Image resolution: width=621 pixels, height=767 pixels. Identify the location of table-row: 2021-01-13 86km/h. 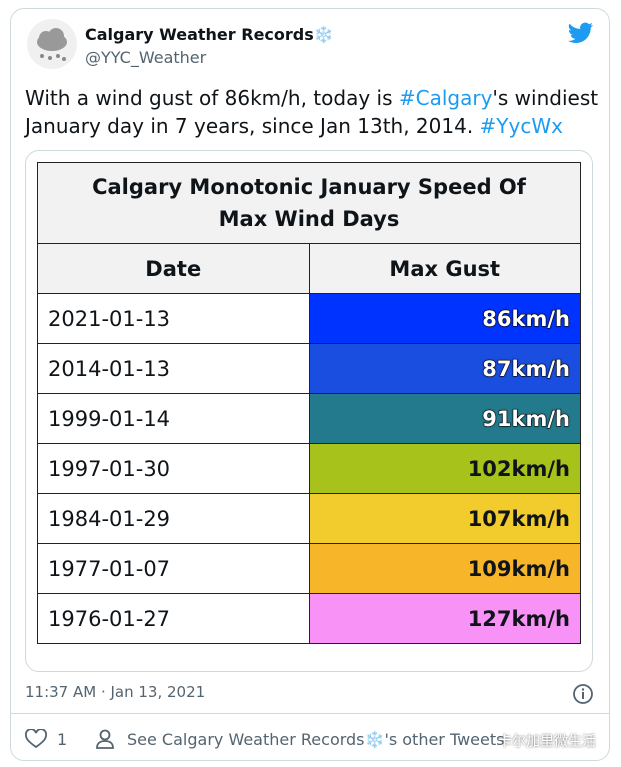
(309, 318).